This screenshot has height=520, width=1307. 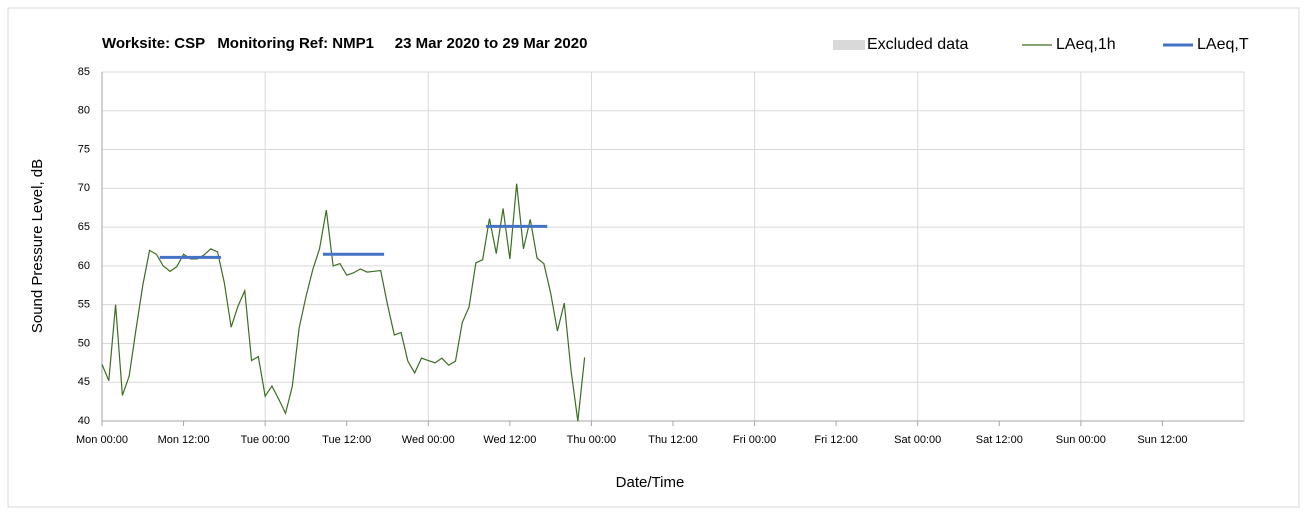 What do you see at coordinates (84, 149) in the screenshot?
I see `y-tick-label: 75` at bounding box center [84, 149].